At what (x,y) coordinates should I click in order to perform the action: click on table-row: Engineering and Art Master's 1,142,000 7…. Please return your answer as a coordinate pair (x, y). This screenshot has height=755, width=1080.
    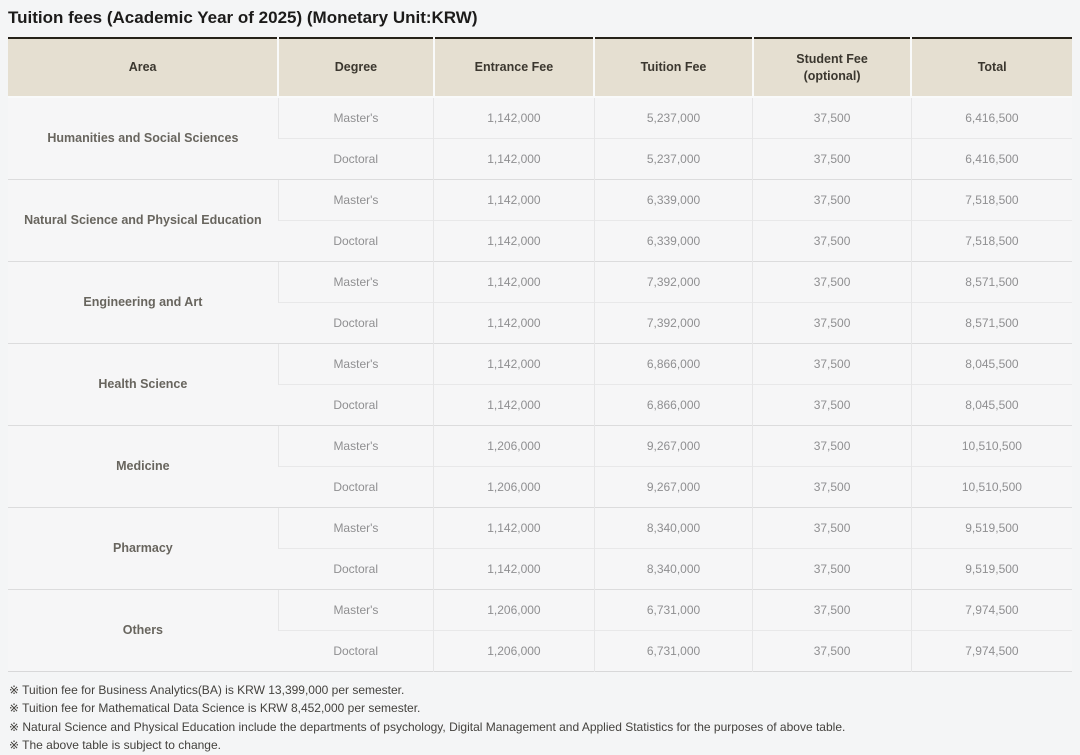
    Looking at the image, I should click on (540, 301).